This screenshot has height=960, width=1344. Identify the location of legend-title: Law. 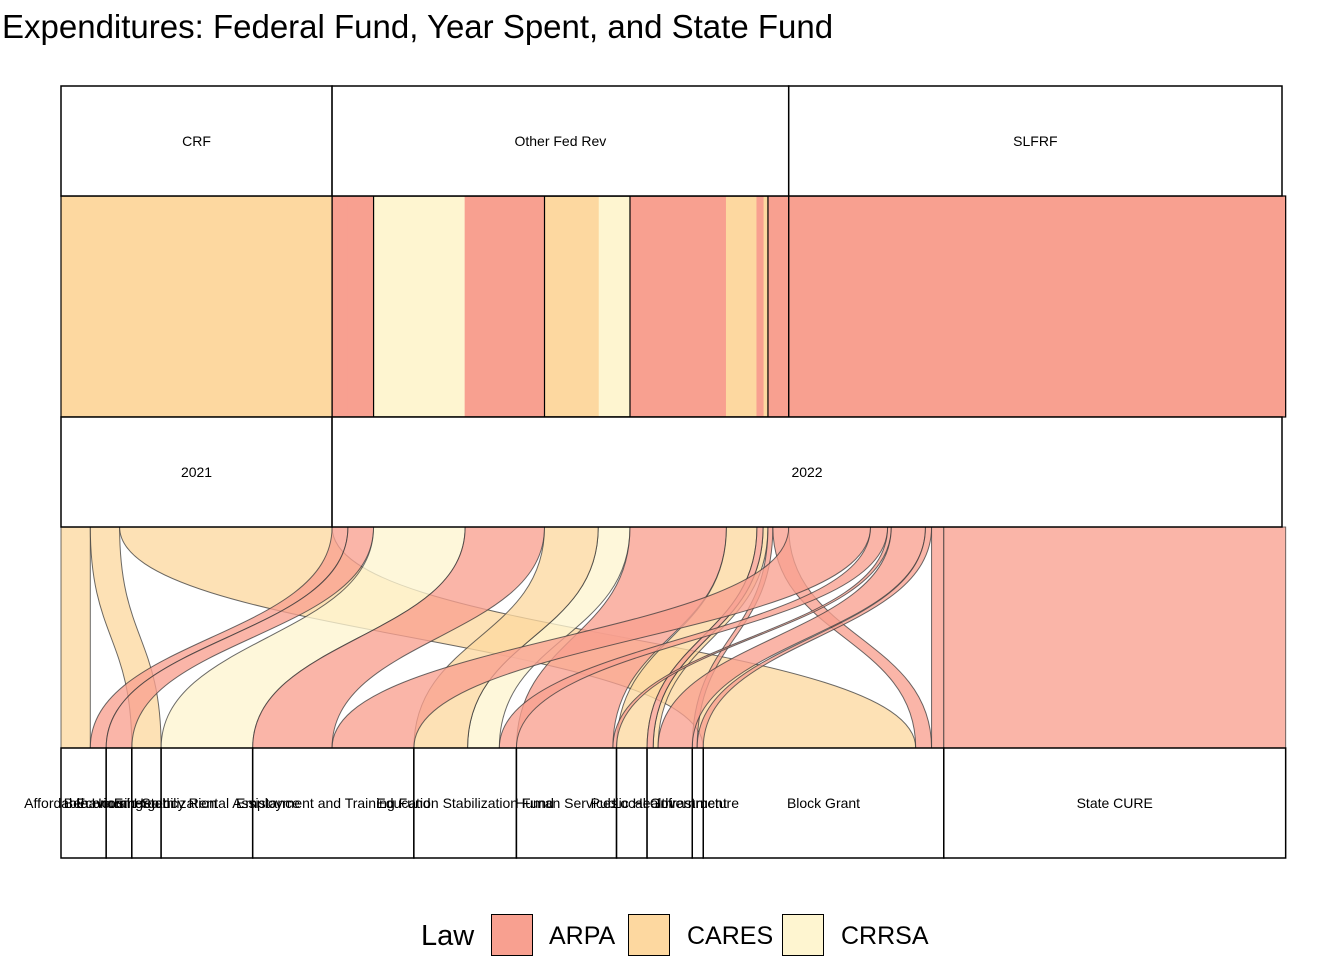
(448, 936).